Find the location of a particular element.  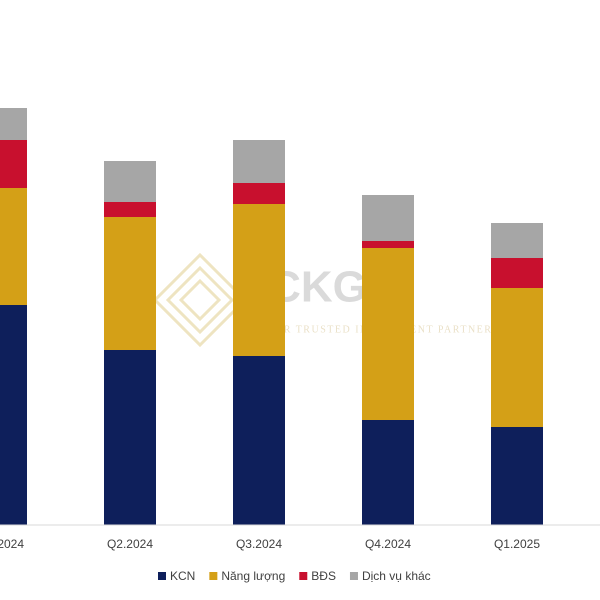

legend-label: Dịch vụ khác is located at coordinates (396, 576).